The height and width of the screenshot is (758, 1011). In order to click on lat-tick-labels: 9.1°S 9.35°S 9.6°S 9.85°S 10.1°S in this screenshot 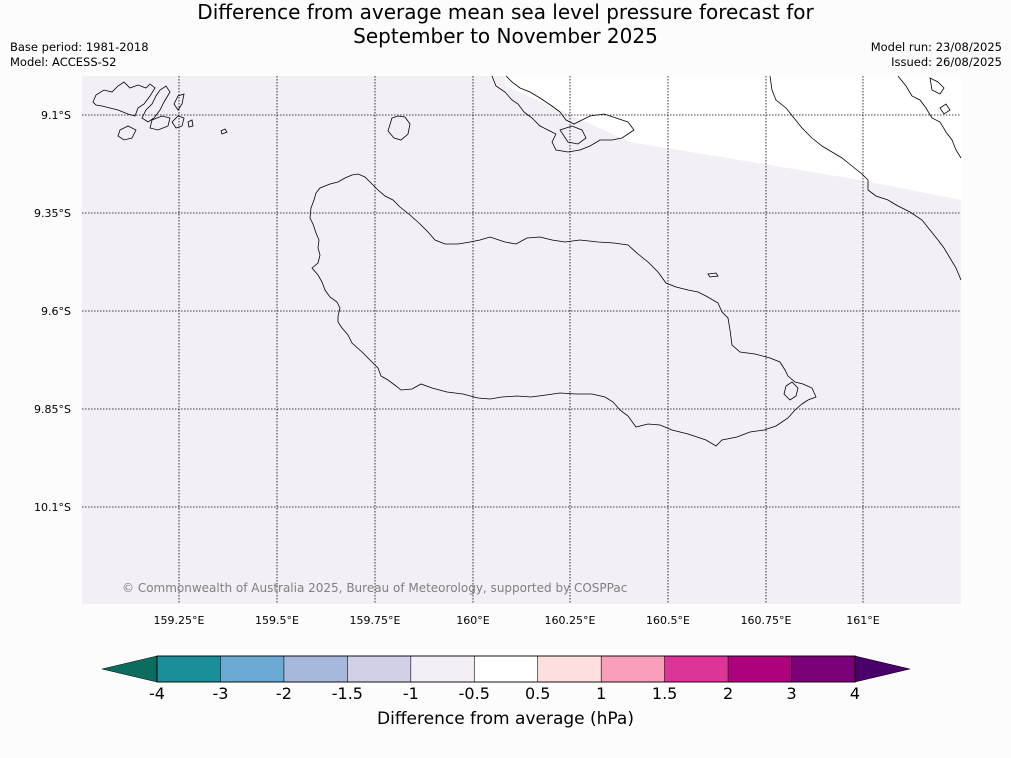, I will do `click(52, 311)`.